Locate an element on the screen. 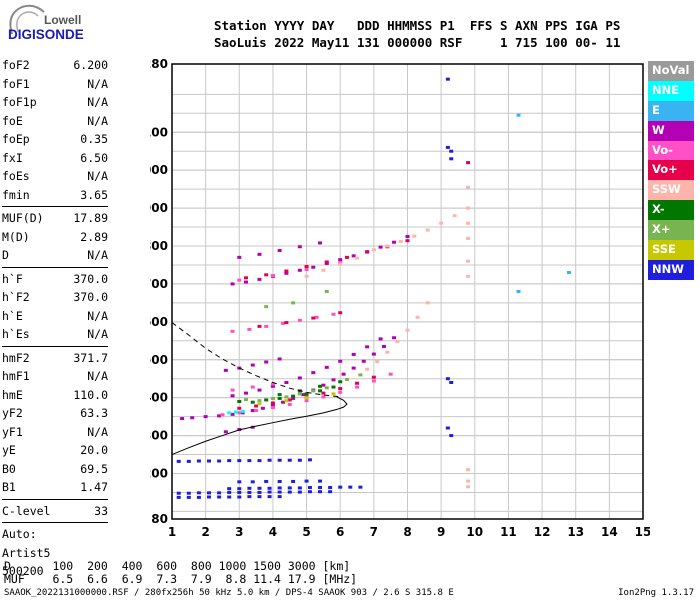  legend-item-sse: SSE is located at coordinates (671, 250).